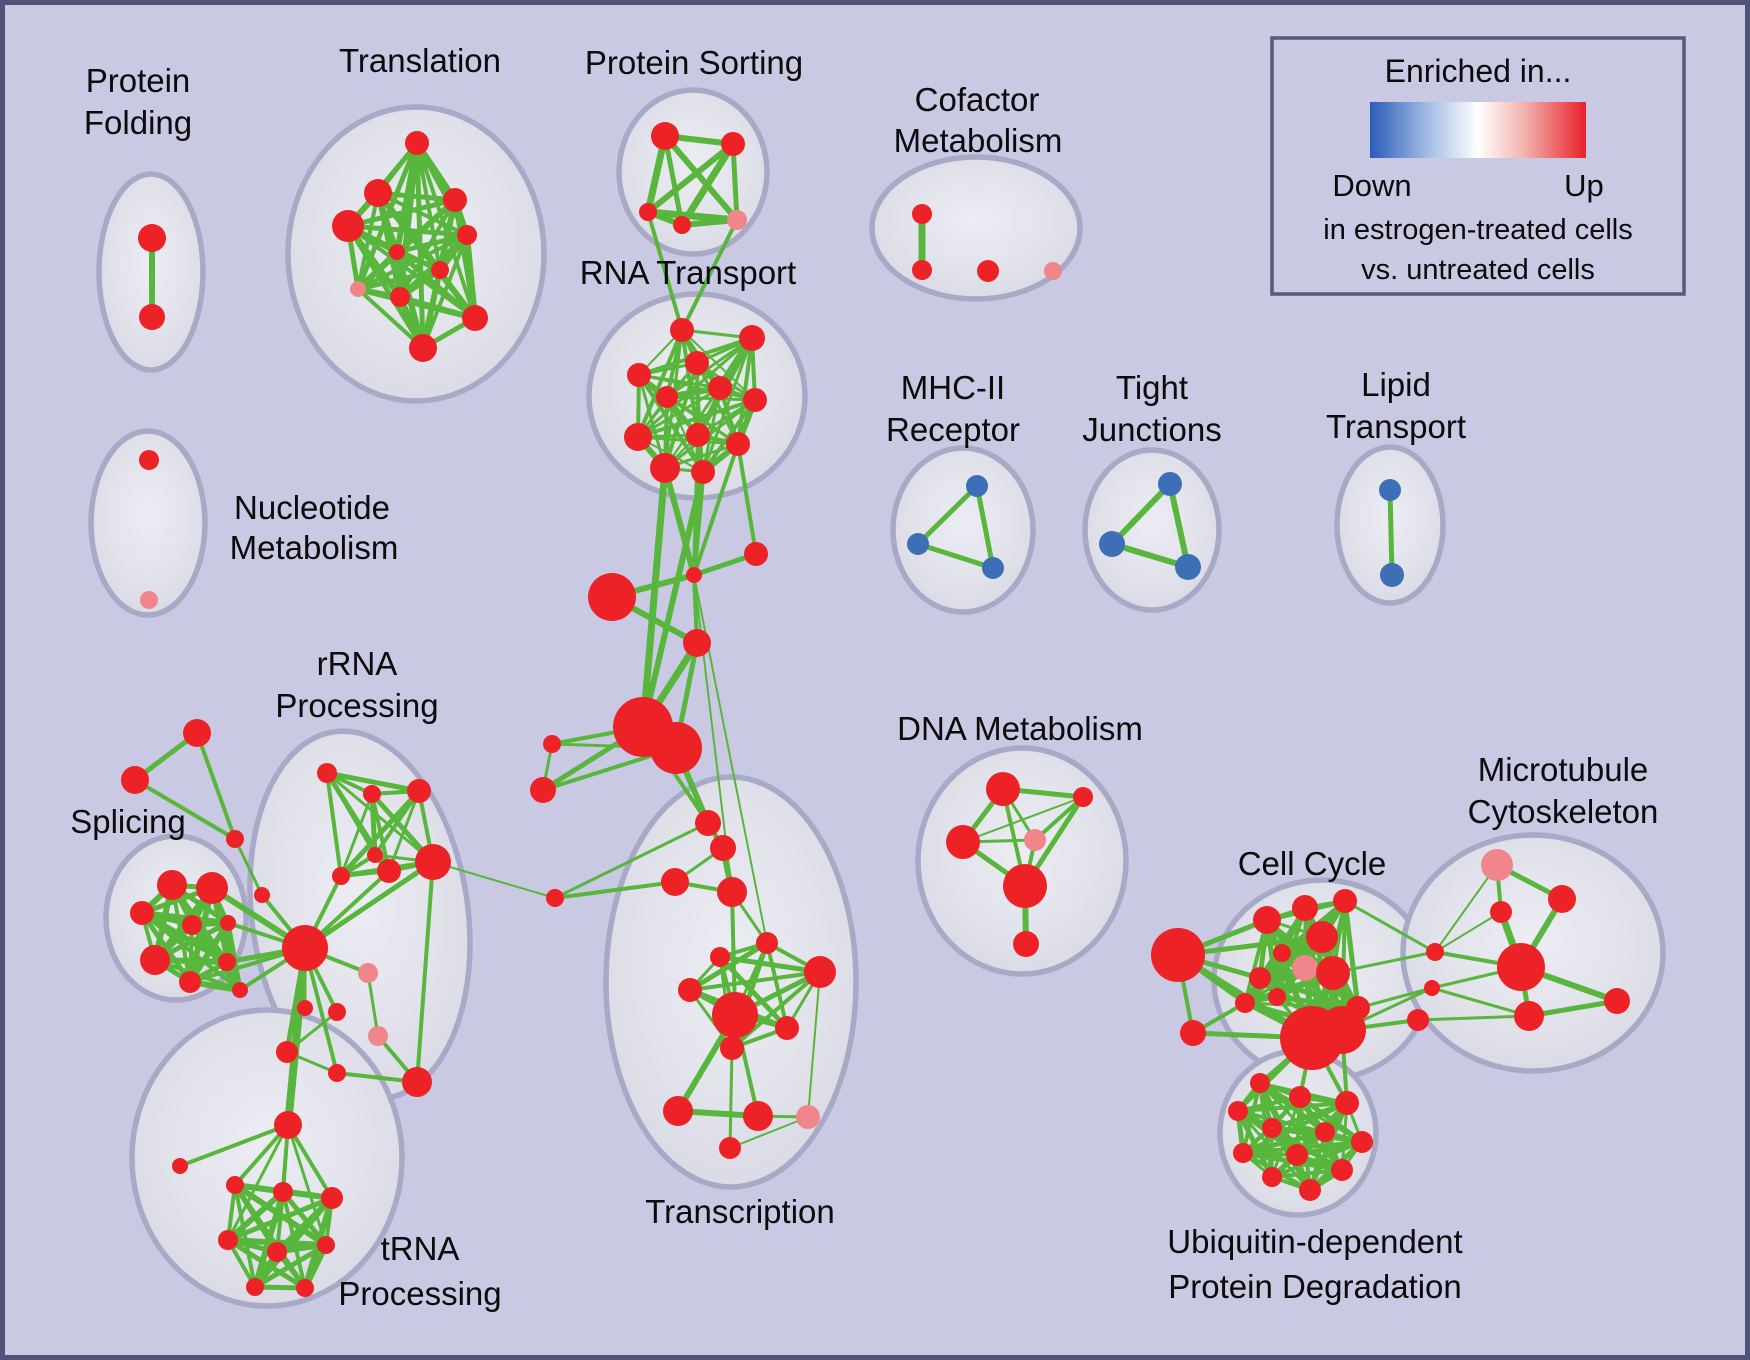 This screenshot has width=1750, height=1360. What do you see at coordinates (690, 990) in the screenshot?
I see `gene-set-node-tr8` at bounding box center [690, 990].